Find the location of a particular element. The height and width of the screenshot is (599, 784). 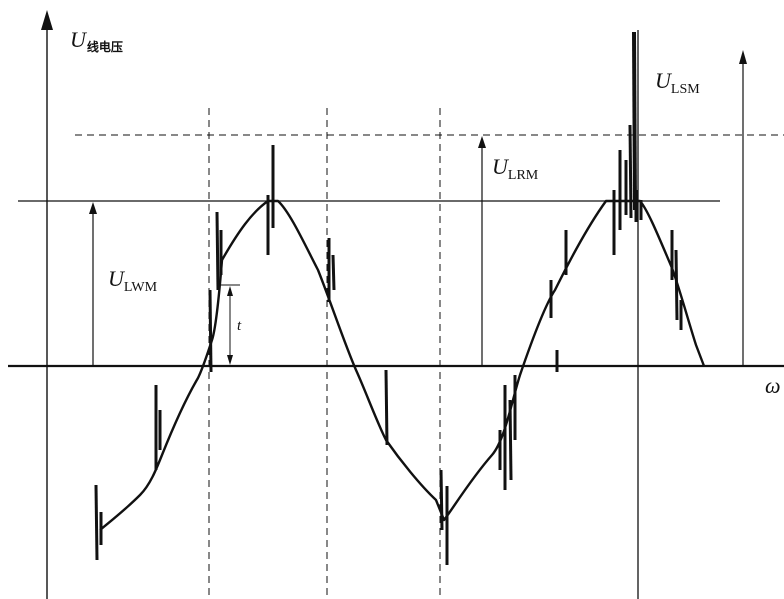

y-axis-label: U线电压 is located at coordinates (96, 40).